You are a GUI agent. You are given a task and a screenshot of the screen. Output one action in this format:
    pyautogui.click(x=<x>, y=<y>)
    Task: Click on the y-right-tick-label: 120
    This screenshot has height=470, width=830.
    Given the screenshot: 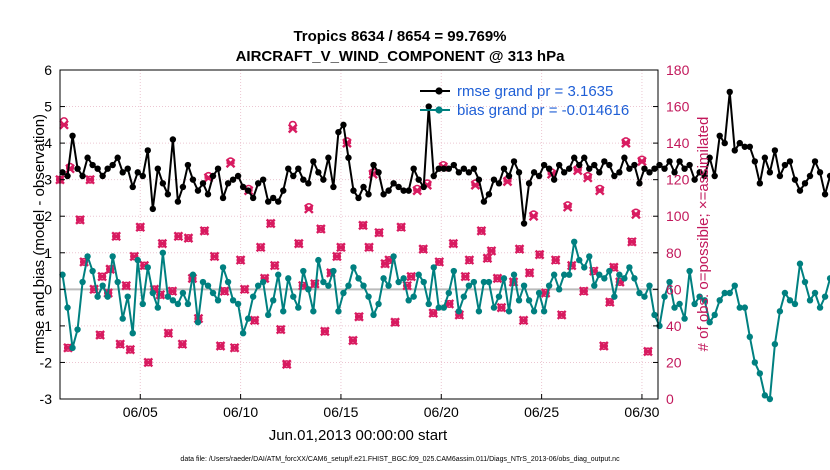 What is the action you would take?
    pyautogui.click(x=678, y=180)
    